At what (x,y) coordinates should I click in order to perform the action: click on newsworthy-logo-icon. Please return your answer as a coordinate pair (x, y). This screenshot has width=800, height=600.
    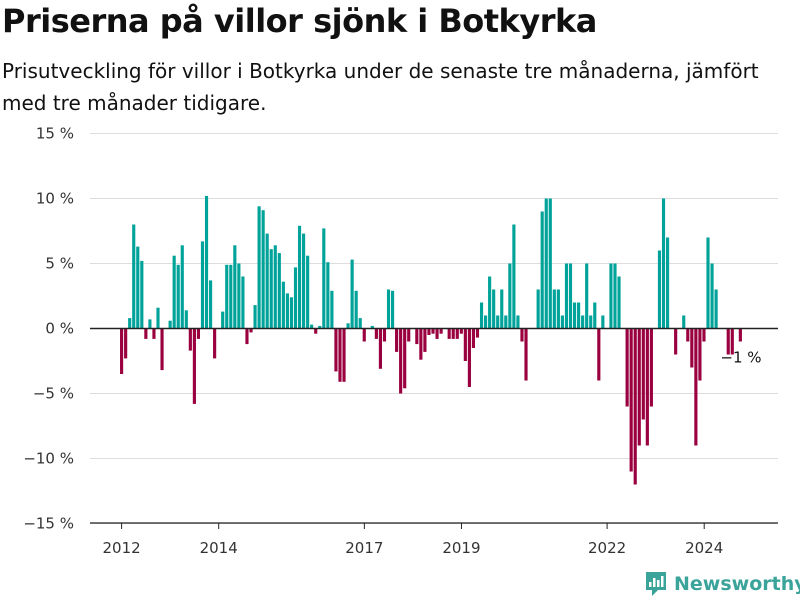
    Looking at the image, I should click on (656, 584).